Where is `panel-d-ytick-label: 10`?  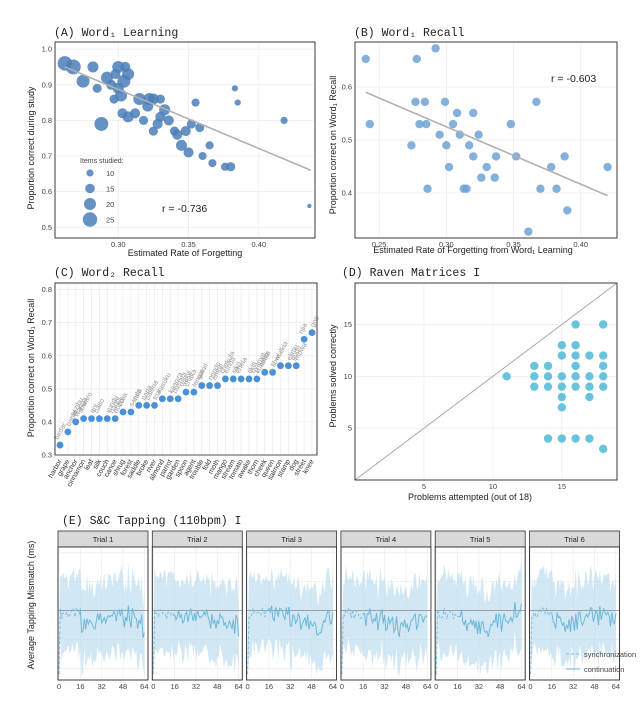
panel-d-ytick-label: 10 is located at coordinates (348, 376).